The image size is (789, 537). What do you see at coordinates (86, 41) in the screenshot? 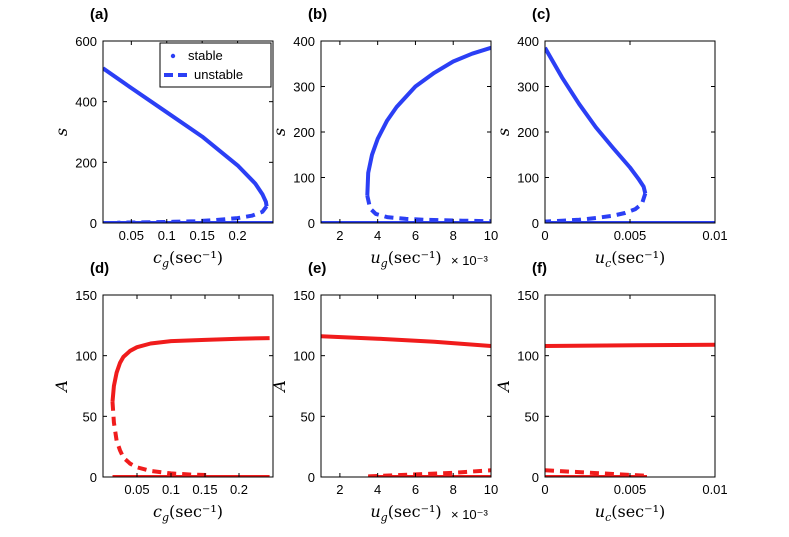
I see `y-tick-label: 600` at bounding box center [86, 41].